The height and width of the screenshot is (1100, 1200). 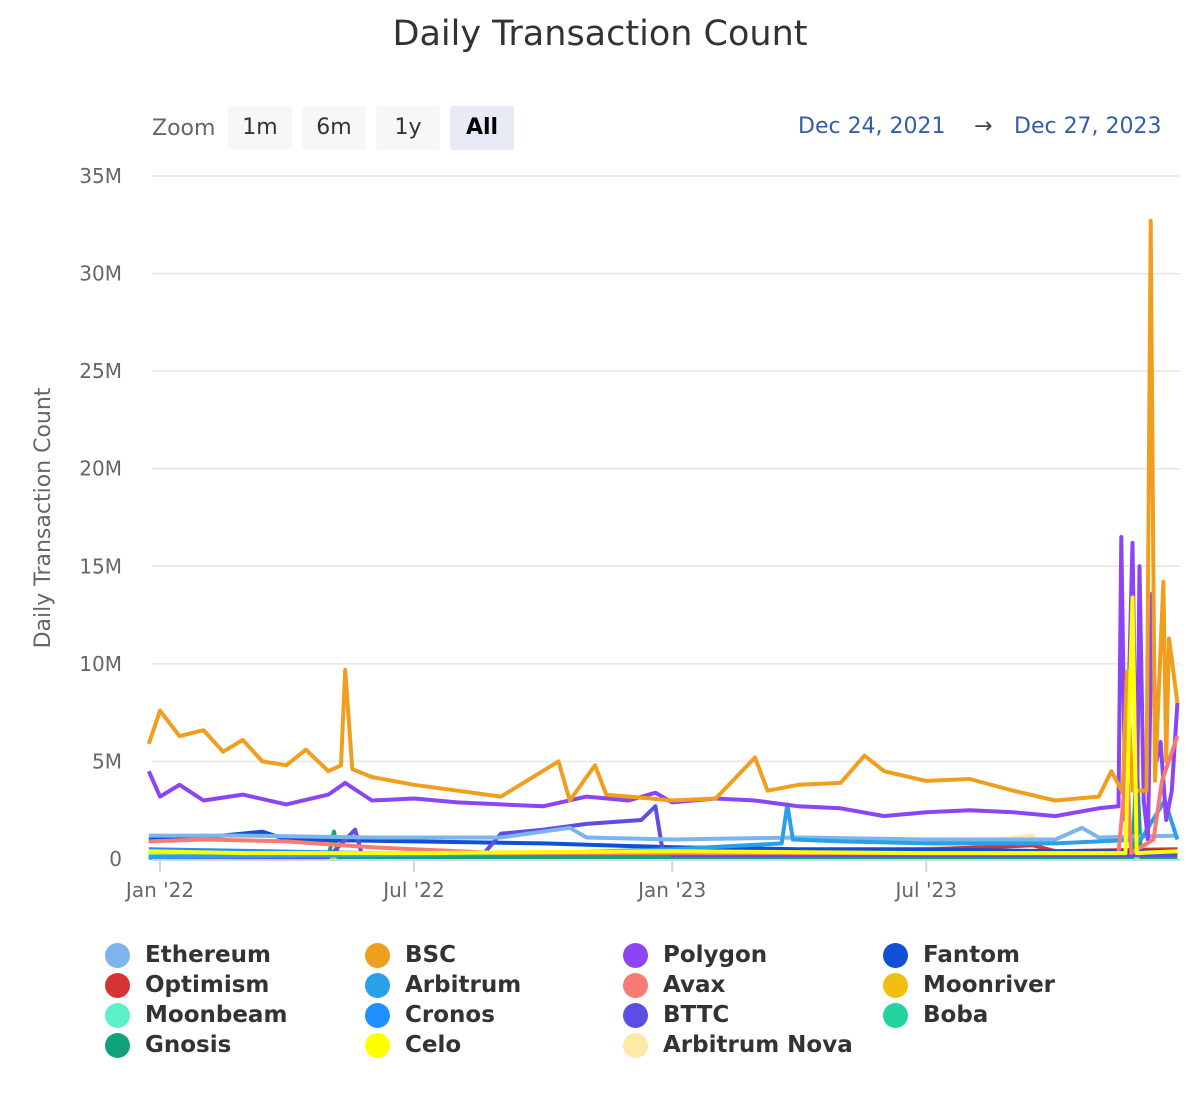 What do you see at coordinates (188, 1045) in the screenshot?
I see `legend-label: Gnosis` at bounding box center [188, 1045].